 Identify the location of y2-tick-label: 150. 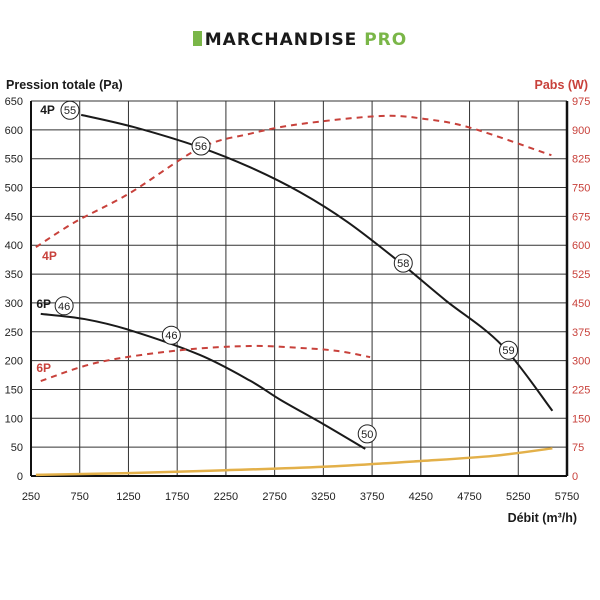
(581, 419).